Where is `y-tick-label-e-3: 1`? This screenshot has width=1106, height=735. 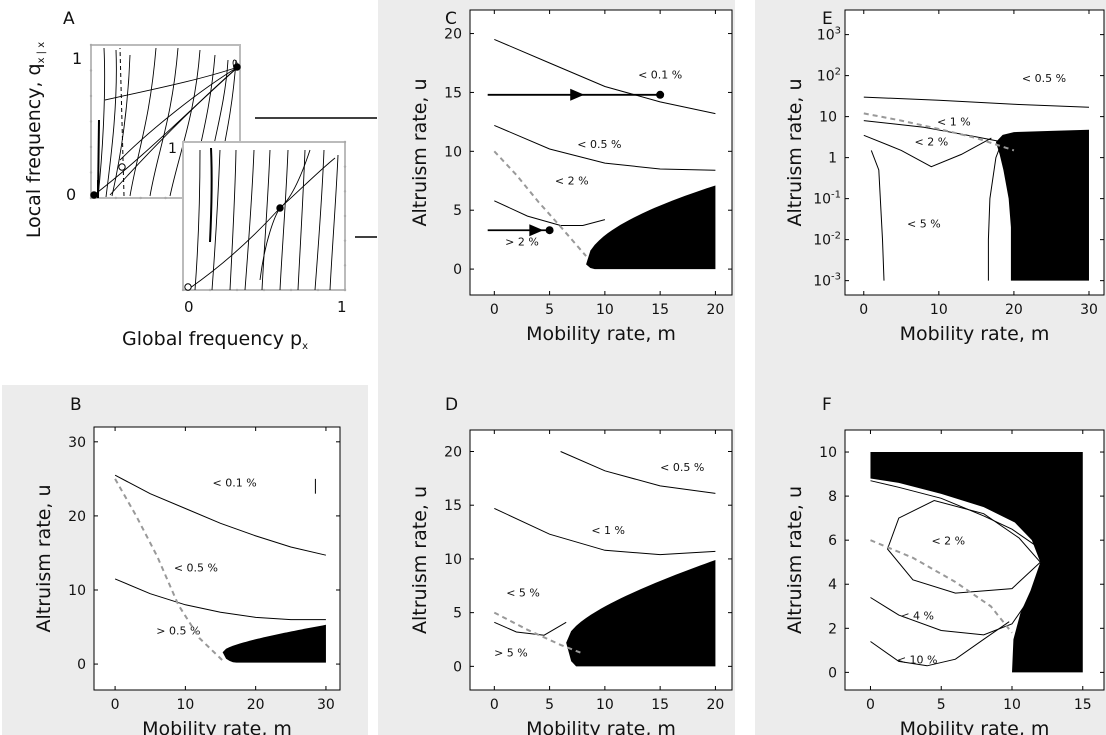 y-tick-label-e-3: 1 is located at coordinates (832, 159).